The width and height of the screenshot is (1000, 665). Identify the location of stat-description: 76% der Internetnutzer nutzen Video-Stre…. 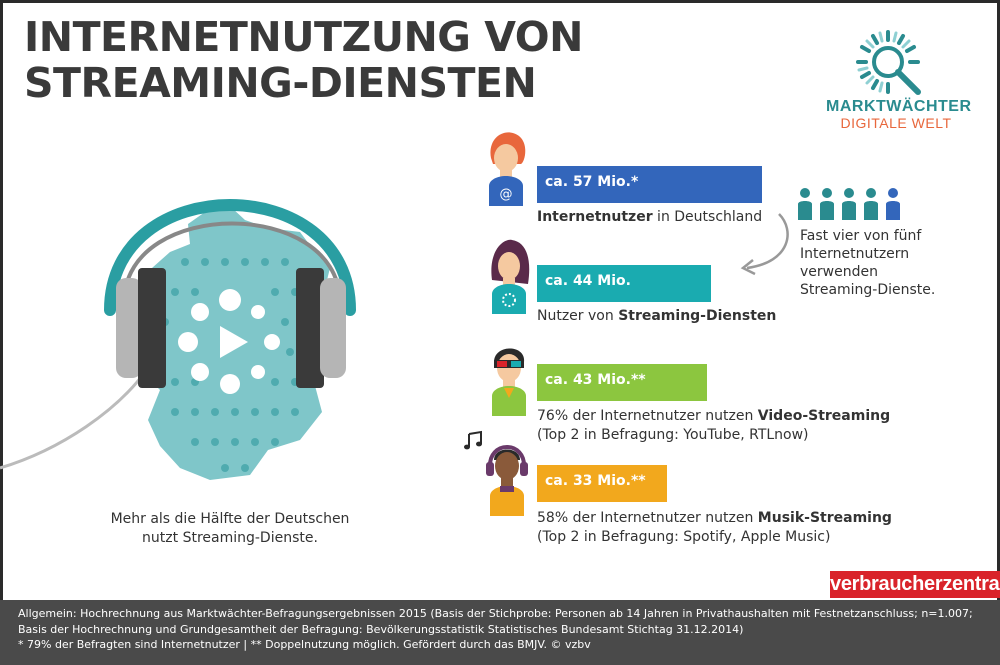
(713, 426).